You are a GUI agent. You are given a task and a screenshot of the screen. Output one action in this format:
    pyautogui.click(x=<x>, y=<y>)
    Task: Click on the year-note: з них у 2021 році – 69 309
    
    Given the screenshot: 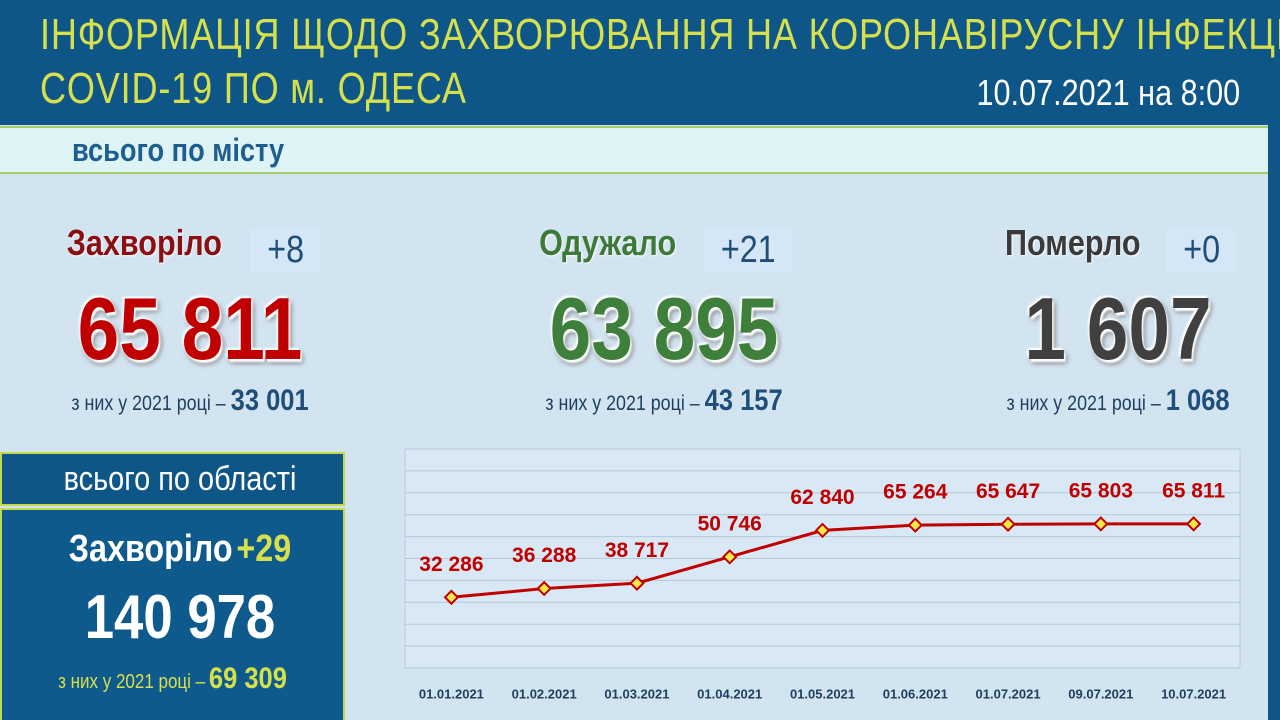 What is the action you would take?
    pyautogui.click(x=172, y=679)
    